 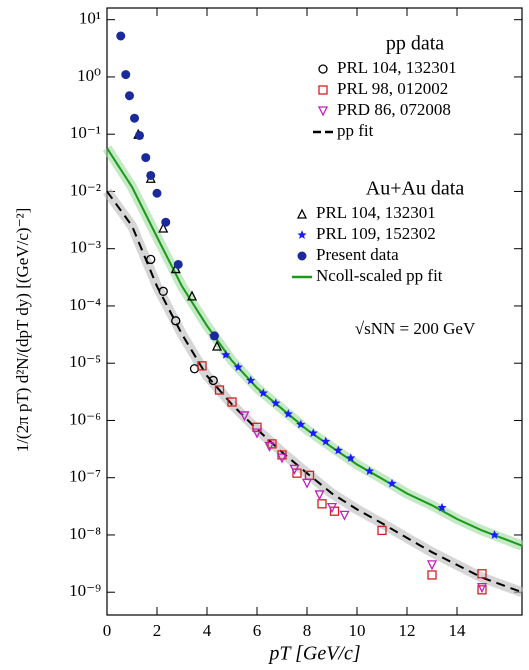 I want to click on y-tick-label: 10⁻⁶, so click(x=85, y=418).